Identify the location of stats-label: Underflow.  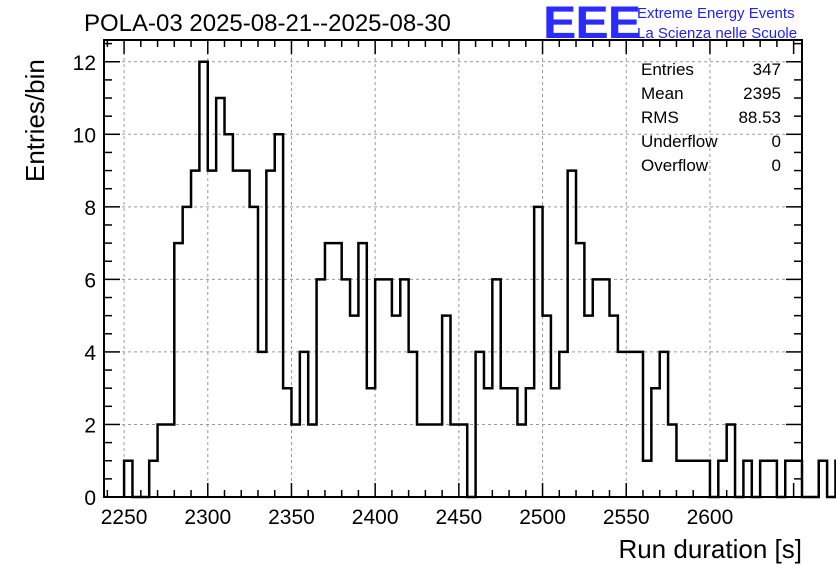
(679, 141).